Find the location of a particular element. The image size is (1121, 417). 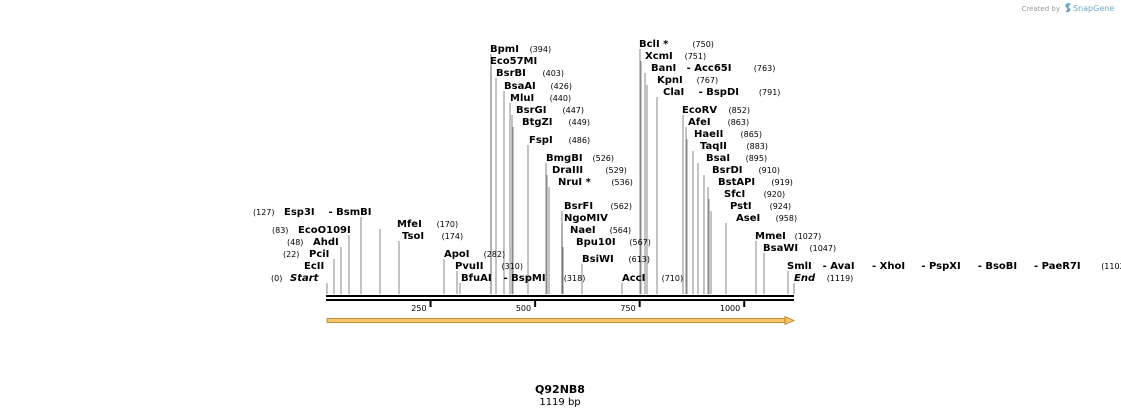

enzyme-name: BsrDI is located at coordinates (727, 170).